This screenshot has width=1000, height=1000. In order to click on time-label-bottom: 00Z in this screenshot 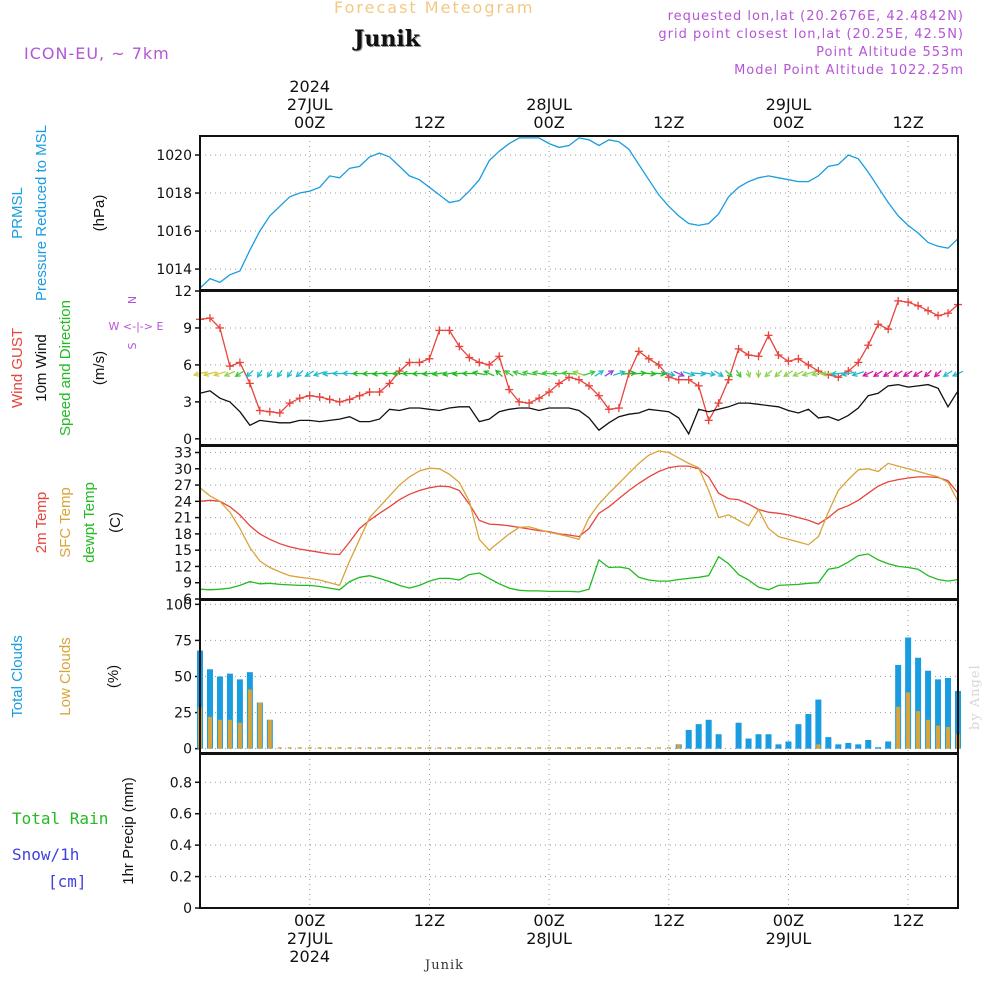, I will do `click(788, 920)`.